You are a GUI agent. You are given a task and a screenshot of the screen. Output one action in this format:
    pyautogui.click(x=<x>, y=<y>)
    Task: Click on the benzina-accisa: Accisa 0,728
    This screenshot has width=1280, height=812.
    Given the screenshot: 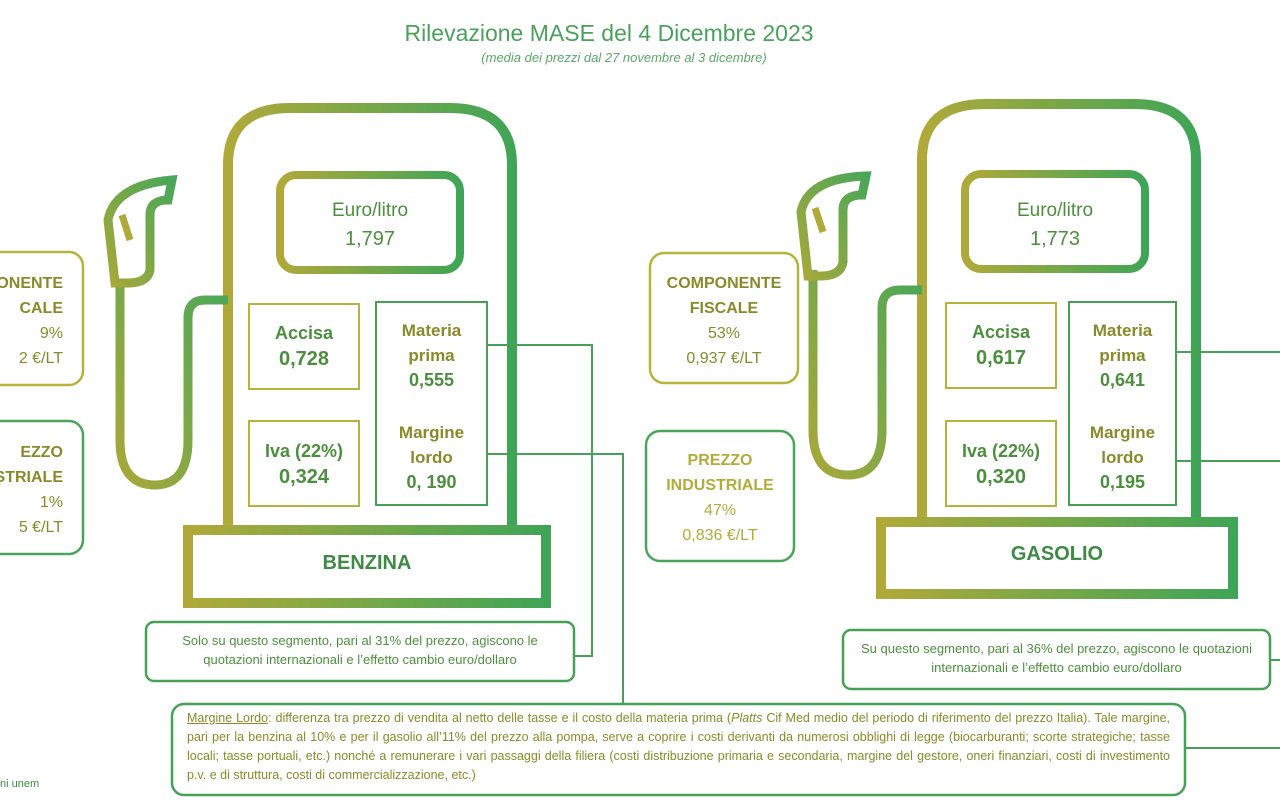 What is the action you would take?
    pyautogui.click(x=304, y=347)
    